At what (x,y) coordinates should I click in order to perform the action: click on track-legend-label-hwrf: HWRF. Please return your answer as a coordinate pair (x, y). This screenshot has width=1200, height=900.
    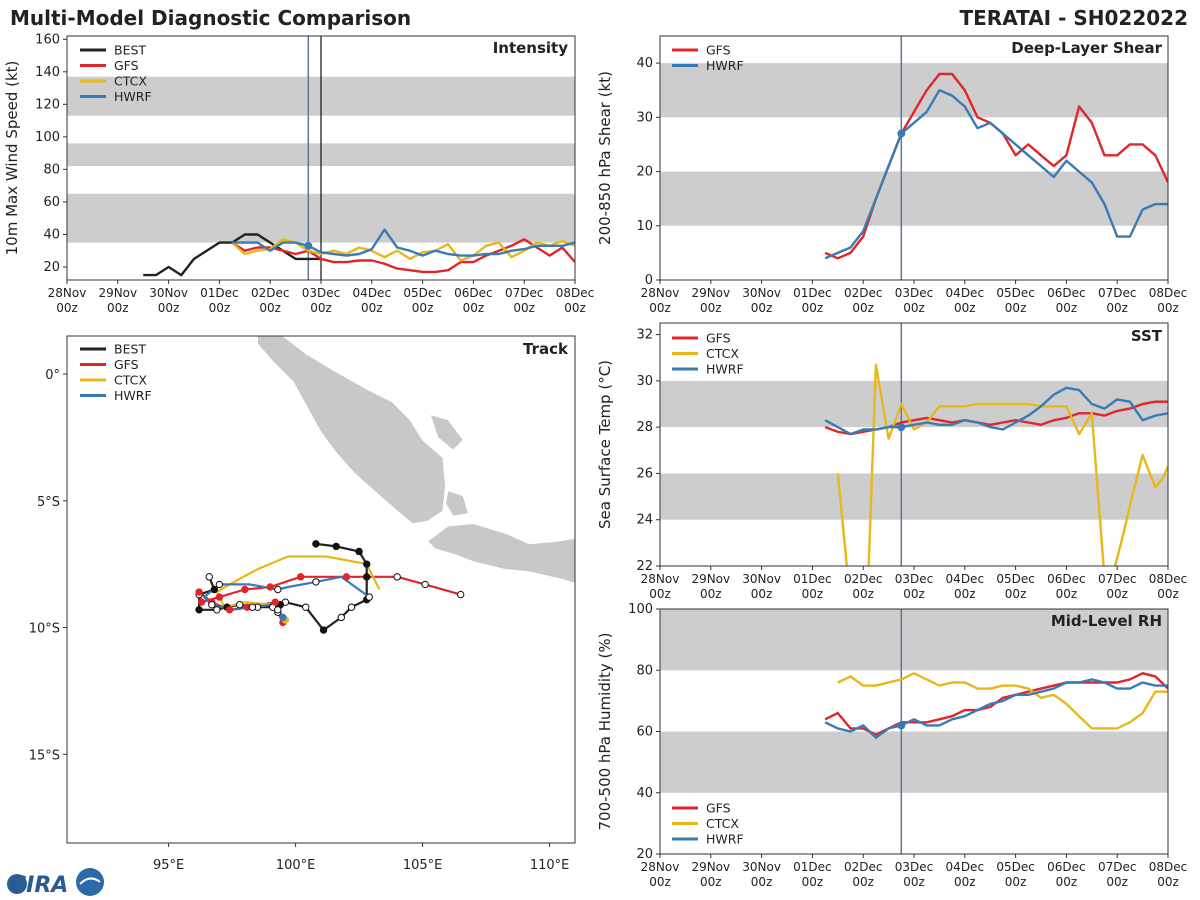
    Looking at the image, I should click on (133, 395).